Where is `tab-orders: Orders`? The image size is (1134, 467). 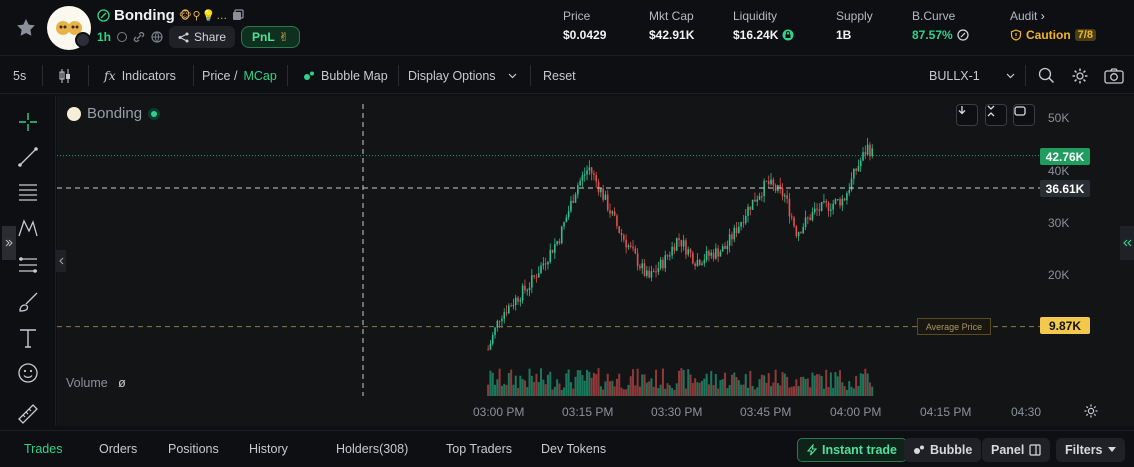
tab-orders: Orders is located at coordinates (118, 449).